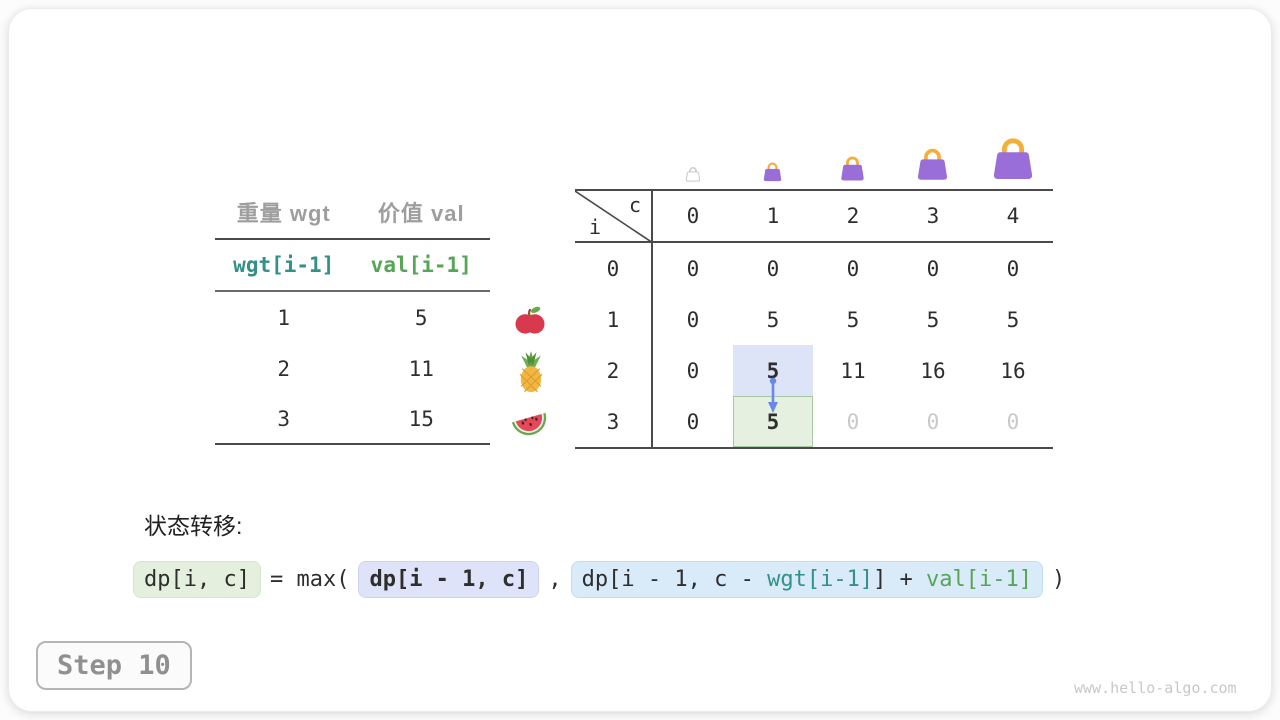 Image resolution: width=1280 pixels, height=720 pixels. I want to click on dp-col-header-3: 3, so click(933, 216).